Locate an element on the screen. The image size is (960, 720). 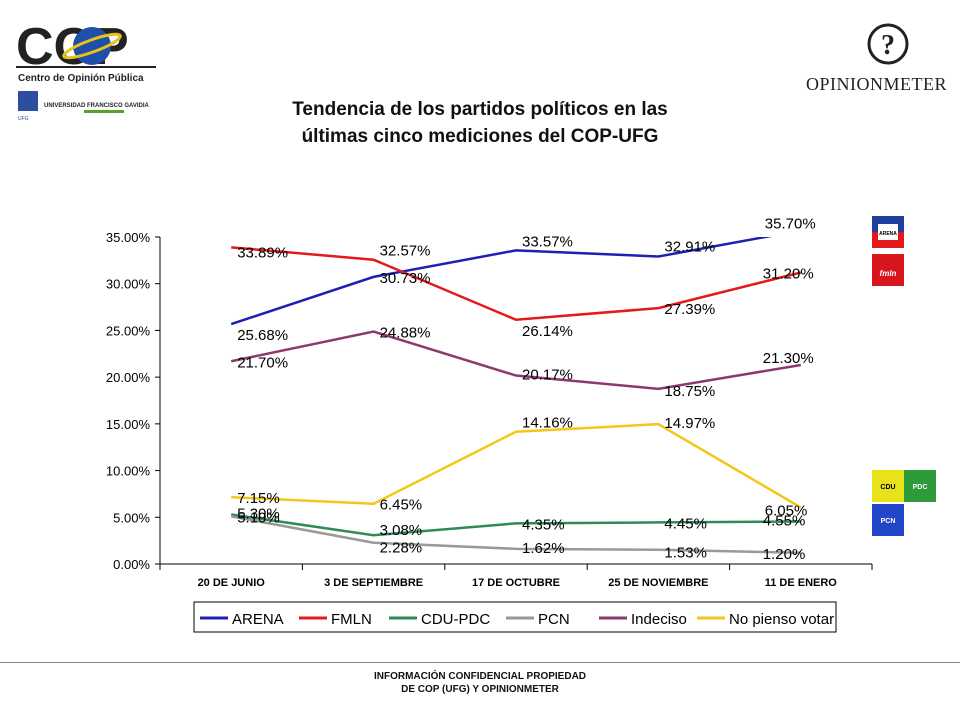
arena-logo-center is located at coordinates (888, 232).